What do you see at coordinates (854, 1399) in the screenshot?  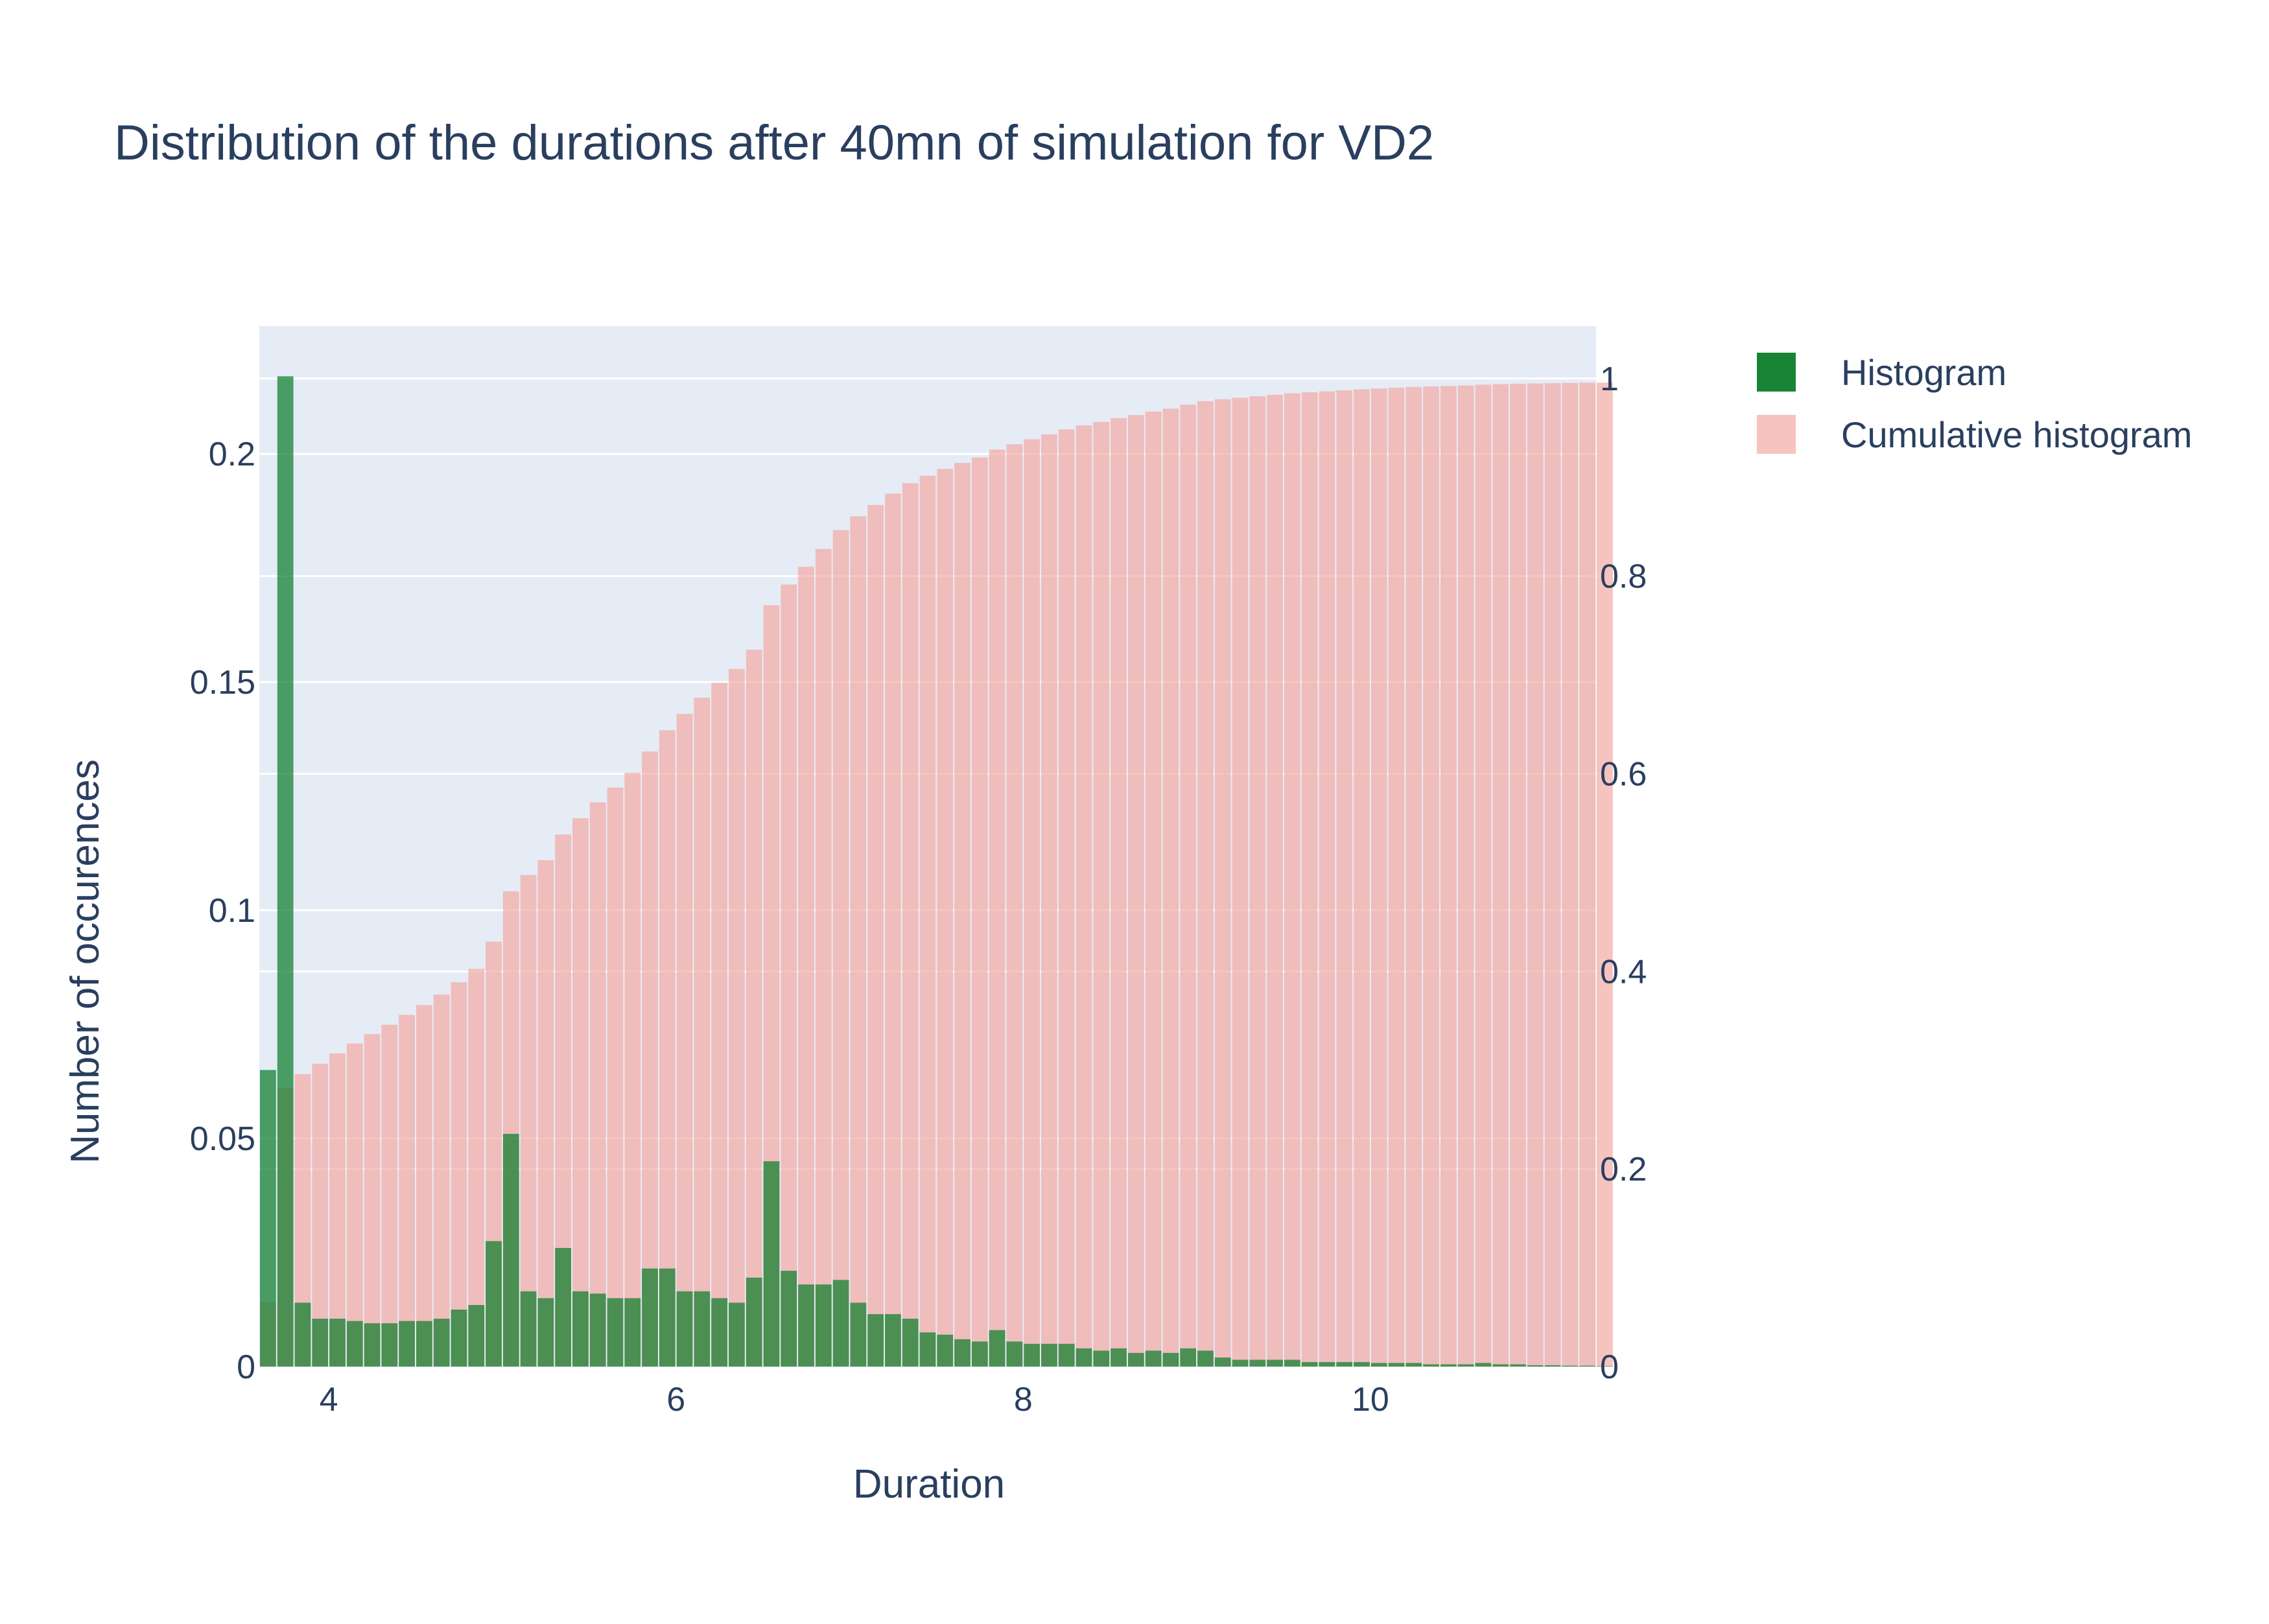 I see `x-axis-ticks: 4 6 8 10` at bounding box center [854, 1399].